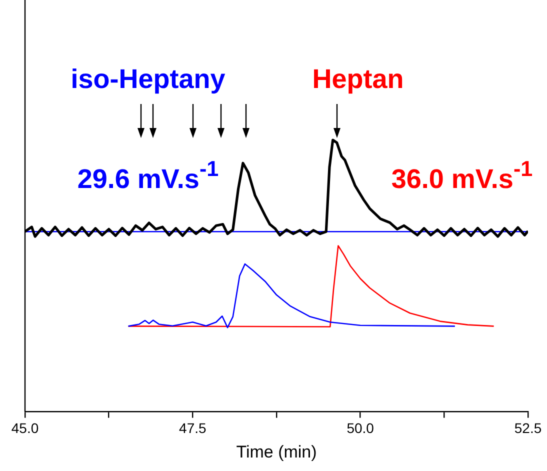 Image resolution: width=547 pixels, height=471 pixels. What do you see at coordinates (193, 428) in the screenshot?
I see `x-tick-label: 47.5` at bounding box center [193, 428].